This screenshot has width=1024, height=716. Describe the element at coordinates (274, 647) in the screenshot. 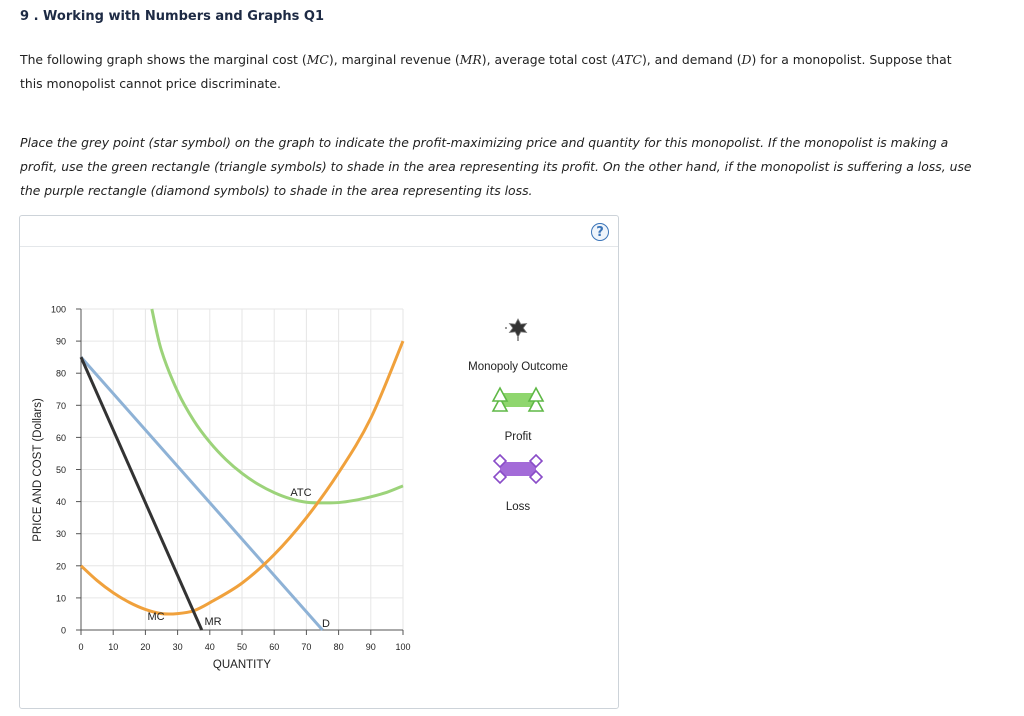

I see `x-tick-label: 60` at that location.